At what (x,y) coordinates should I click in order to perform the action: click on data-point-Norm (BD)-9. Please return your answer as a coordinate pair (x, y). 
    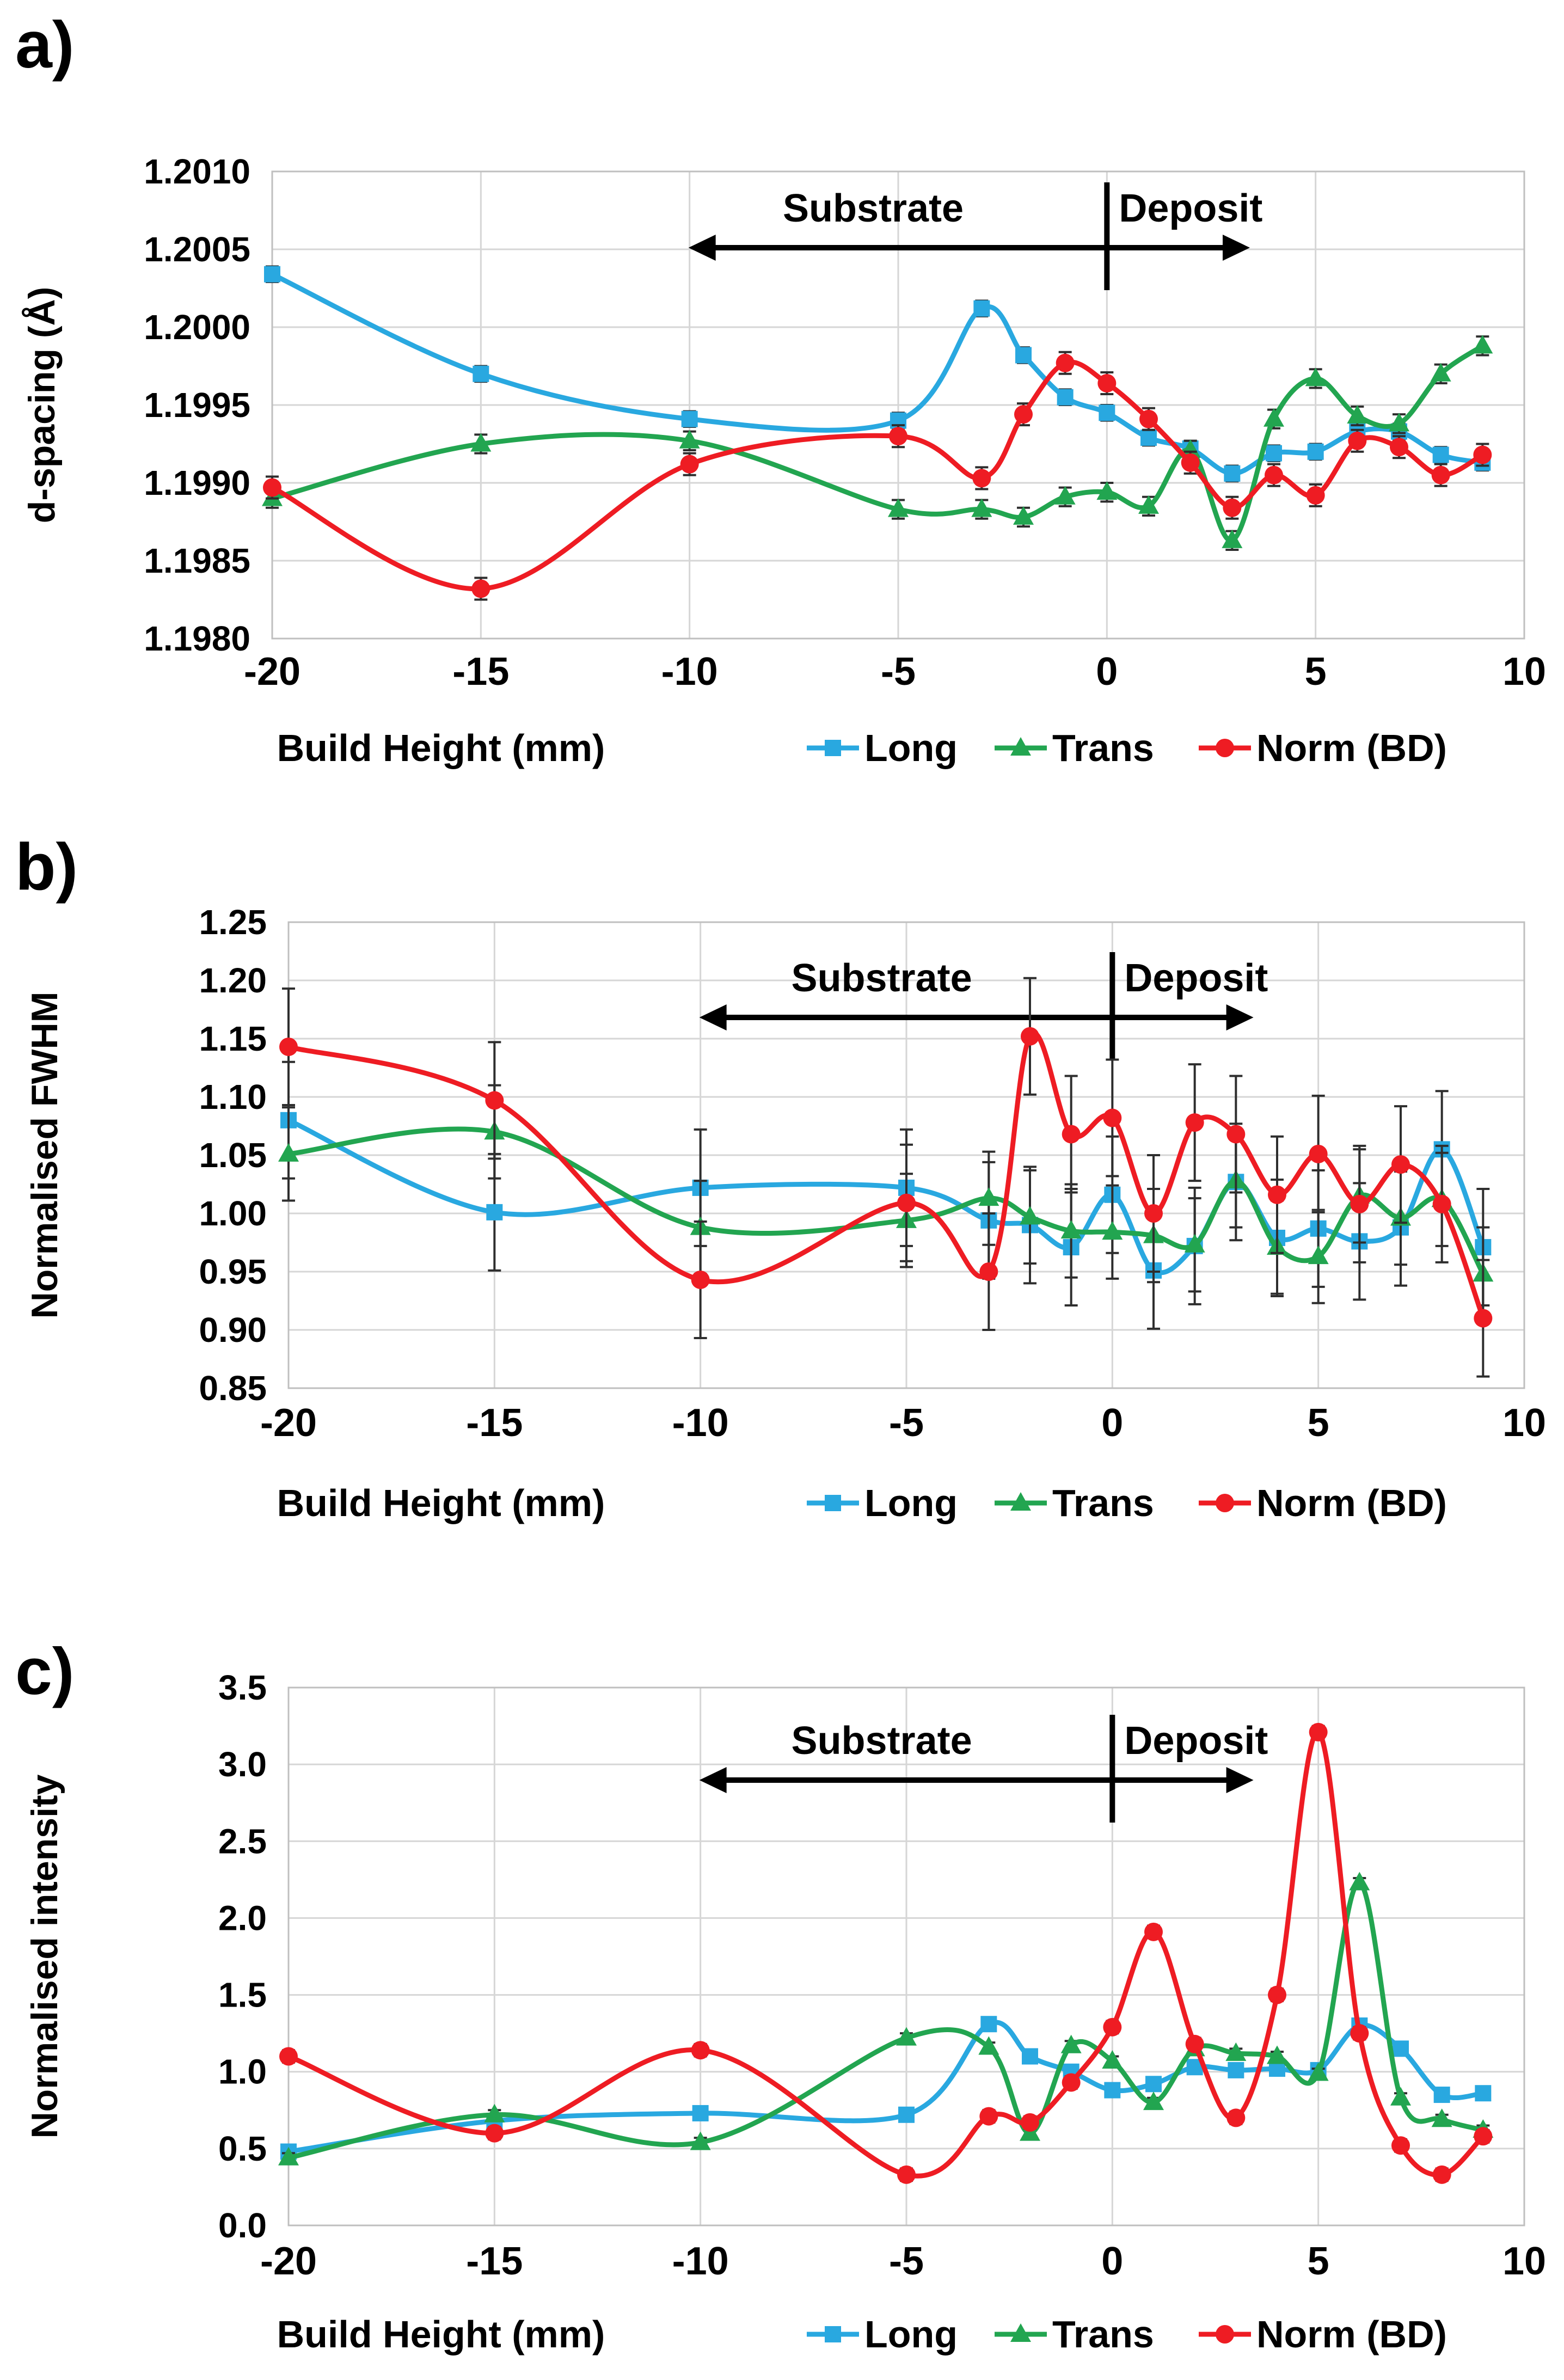
    Looking at the image, I should click on (1482, 454).